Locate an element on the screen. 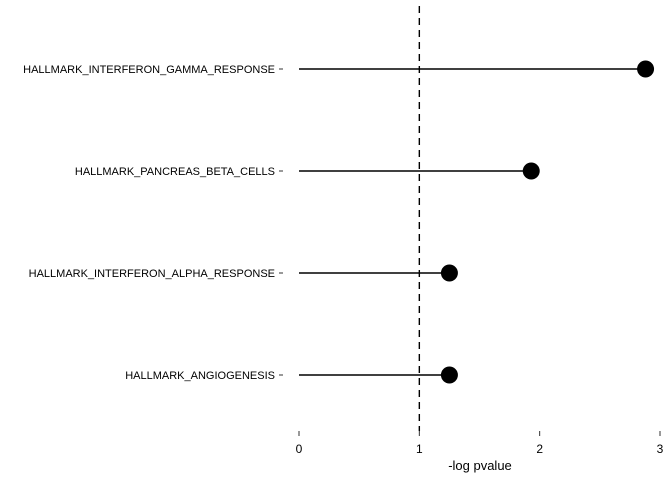  y-tick-label-hallmark-angiogenesis: HALLMARK_ANGIOGENESIS is located at coordinates (200, 376).